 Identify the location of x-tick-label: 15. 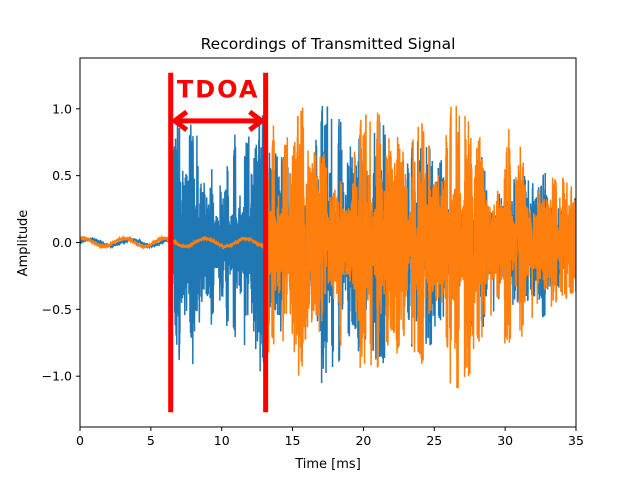
(293, 440).